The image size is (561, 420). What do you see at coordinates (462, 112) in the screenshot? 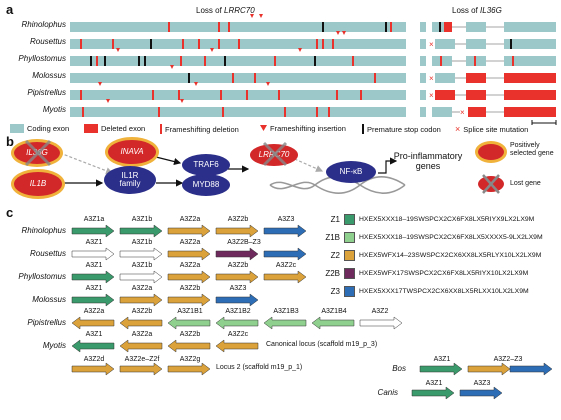
I see `splice-site-mark: ×` at bounding box center [462, 112].